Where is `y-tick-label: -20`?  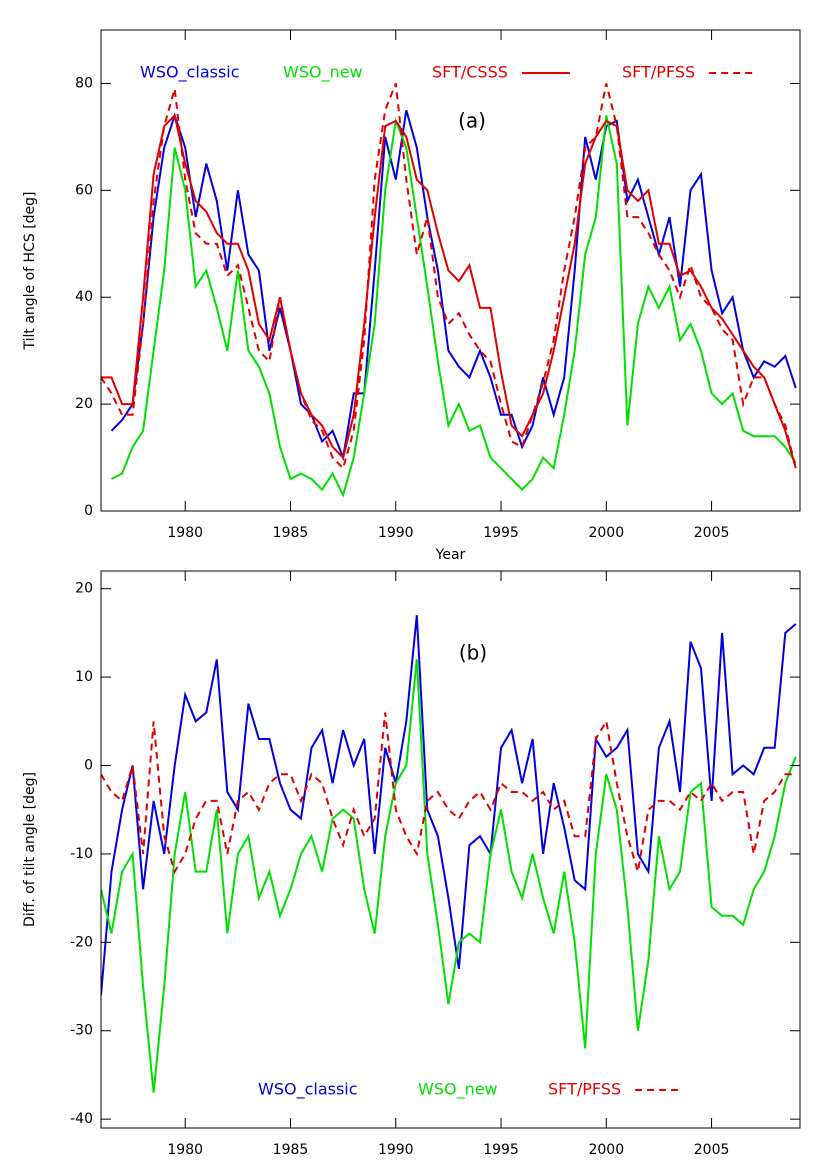 y-tick-label: -20 is located at coordinates (81, 942).